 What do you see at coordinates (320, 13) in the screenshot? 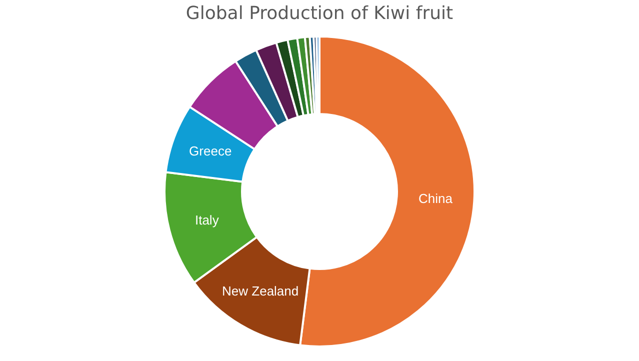
I see `chart-title: Global Production of Kiwi fruit` at bounding box center [320, 13].